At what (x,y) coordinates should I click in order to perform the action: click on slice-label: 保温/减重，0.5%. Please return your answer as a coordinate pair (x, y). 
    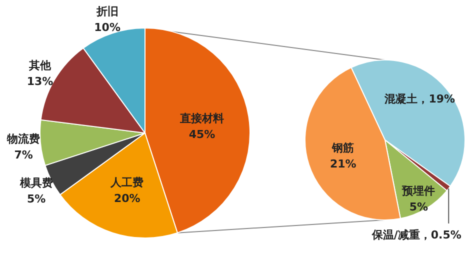
    Looking at the image, I should click on (416, 235).